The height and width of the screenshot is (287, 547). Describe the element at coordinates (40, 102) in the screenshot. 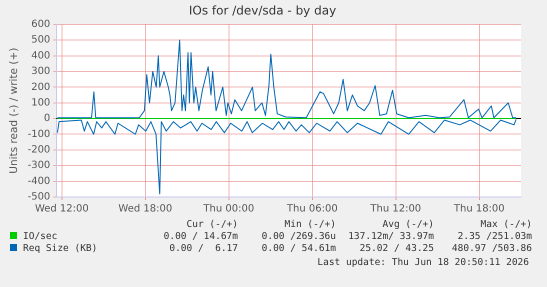

I see `y-tick-label: 100` at that location.